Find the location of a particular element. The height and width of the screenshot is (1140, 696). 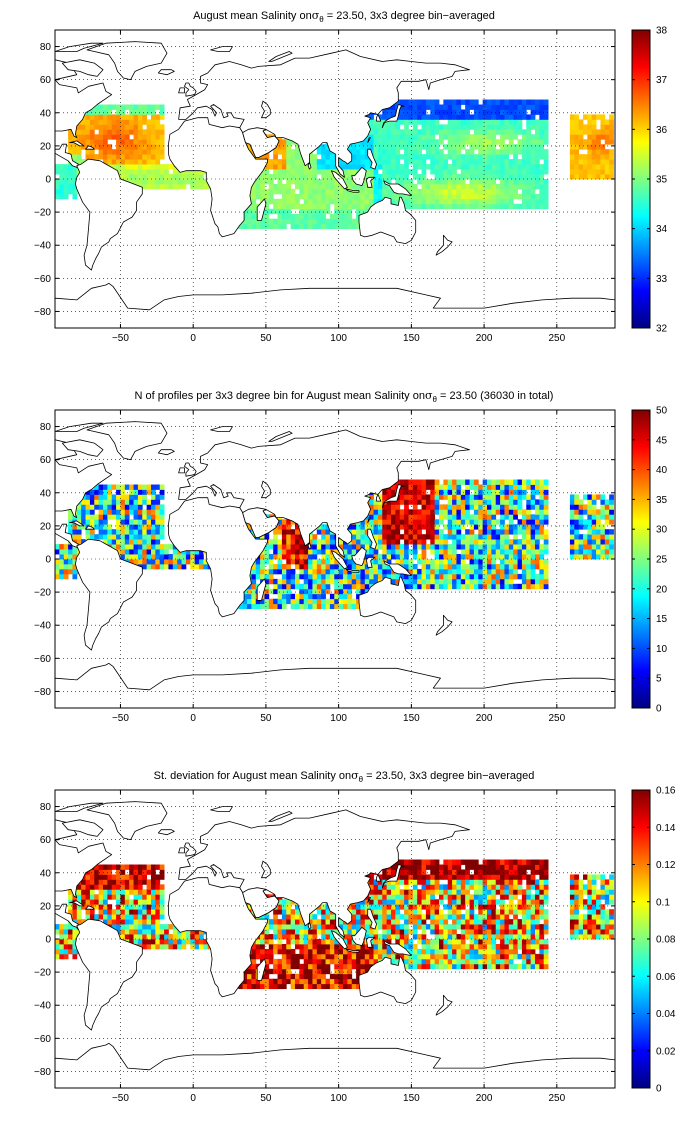

coastline-ireland is located at coordinates (181, 90).